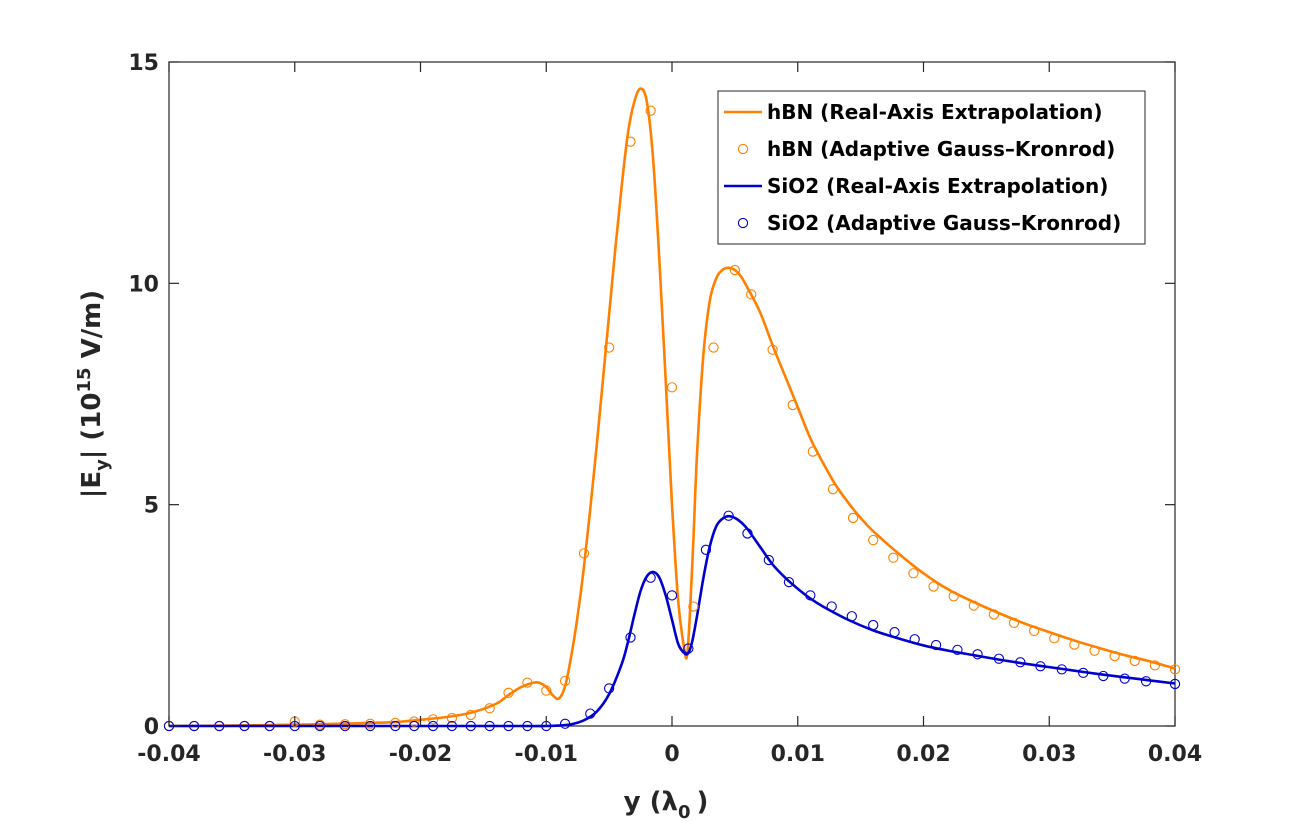 This screenshot has width=1299, height=836. I want to click on x-tick-label: 0, so click(671, 754).